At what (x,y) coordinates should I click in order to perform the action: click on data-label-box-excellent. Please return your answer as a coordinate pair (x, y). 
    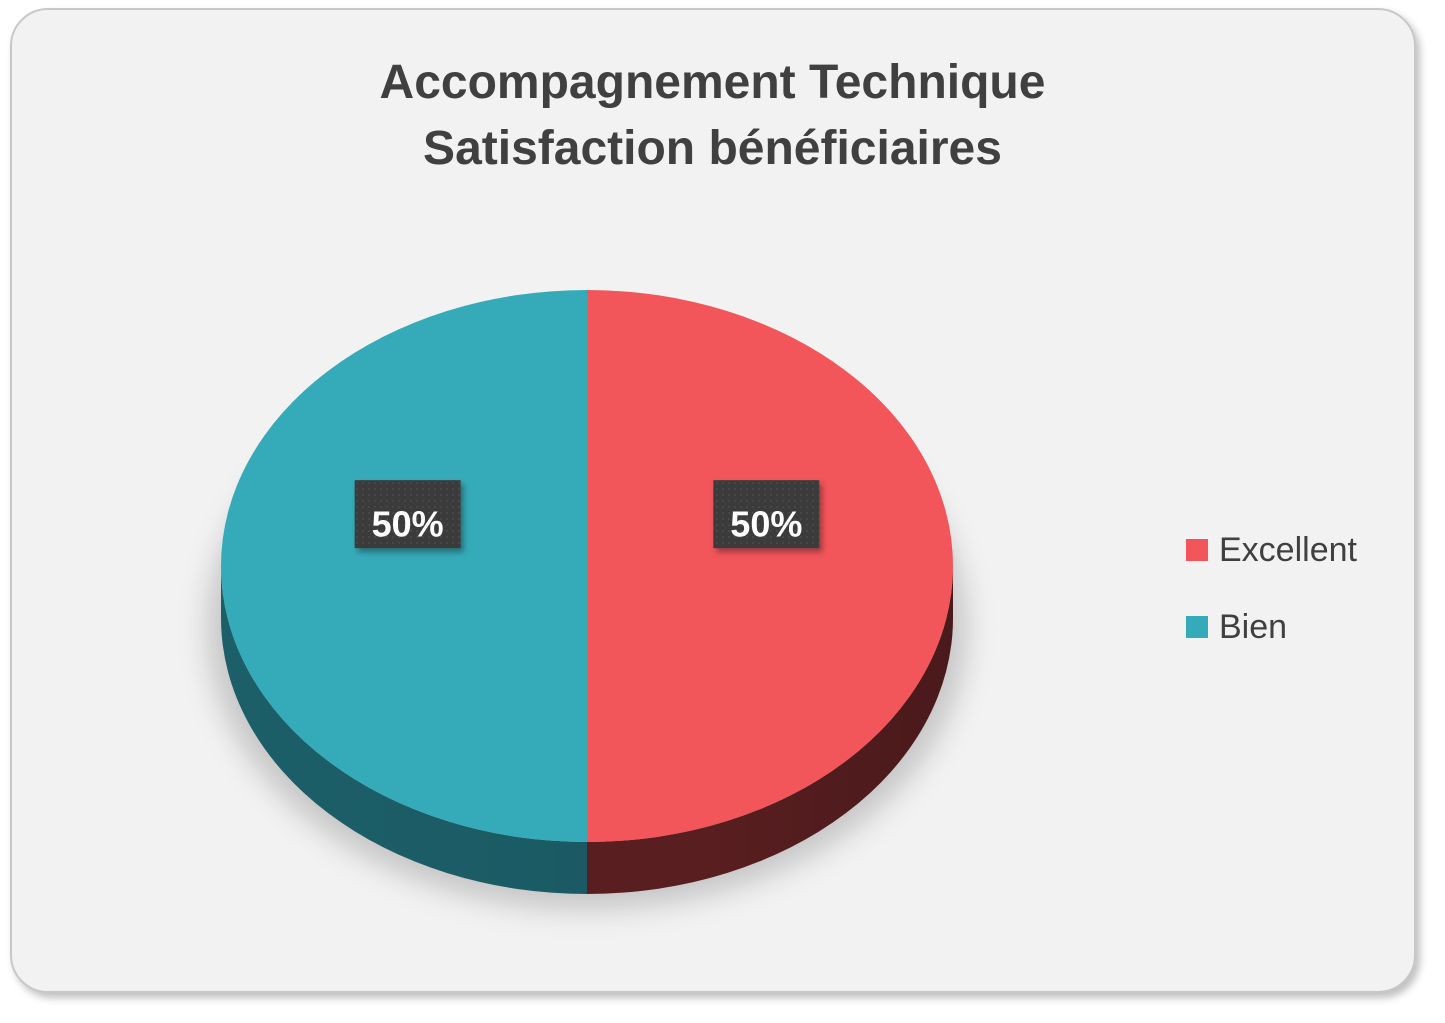
    Looking at the image, I should click on (766, 514).